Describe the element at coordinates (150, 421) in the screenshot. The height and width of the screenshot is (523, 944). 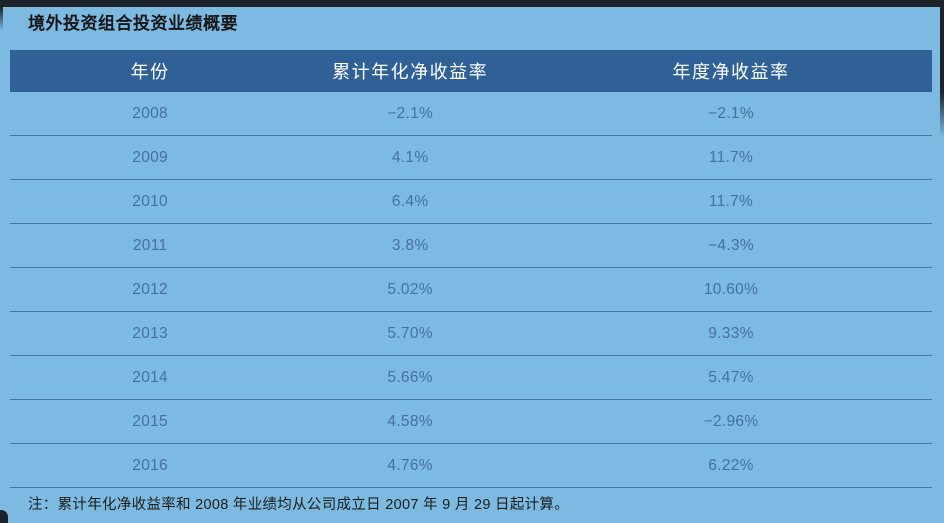
I see `year-cell: 2015` at that location.